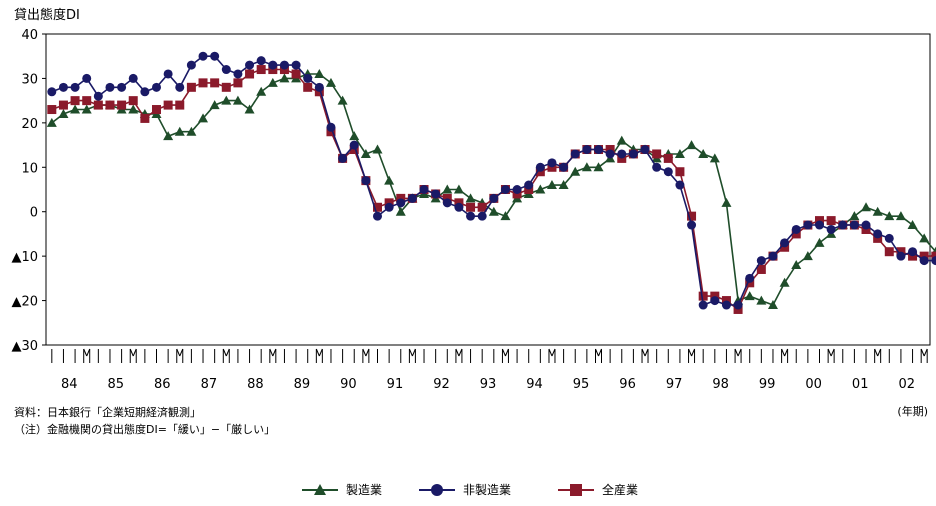 This screenshot has height=506, width=936. Describe the element at coordinates (620, 490) in the screenshot. I see `legend-label-all-industries: 全産業` at that location.